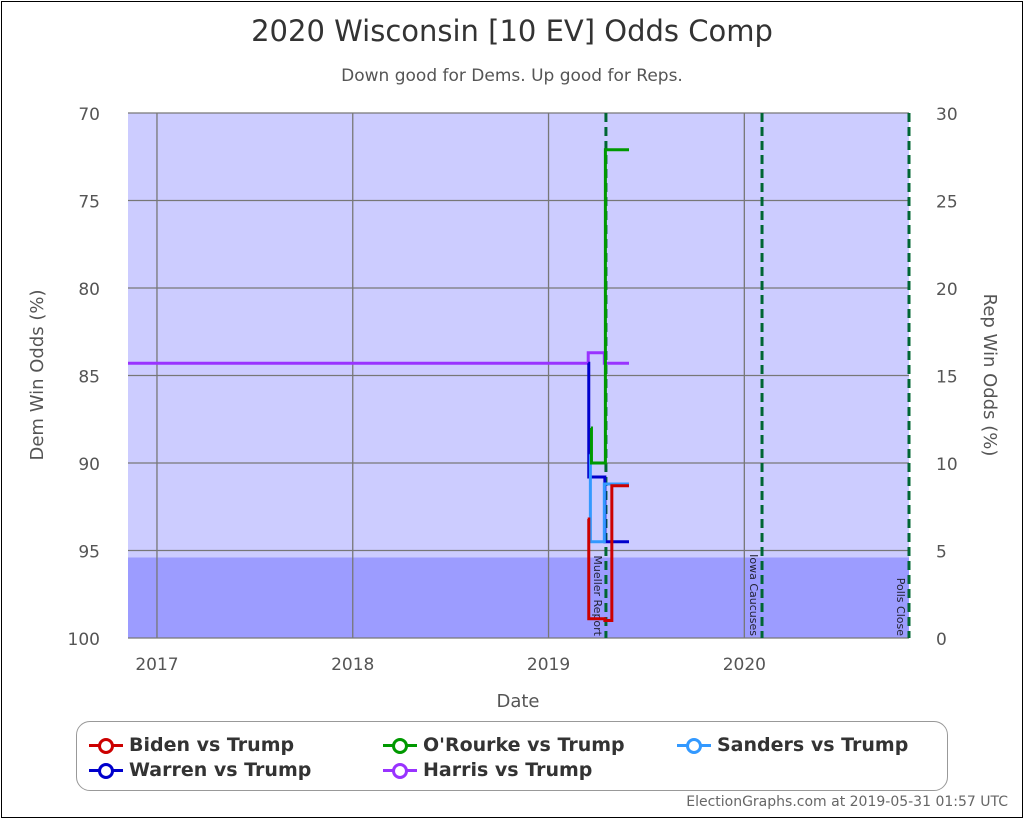 The height and width of the screenshot is (819, 1024). Describe the element at coordinates (352, 665) in the screenshot. I see `x-tick-label: 2018` at that location.